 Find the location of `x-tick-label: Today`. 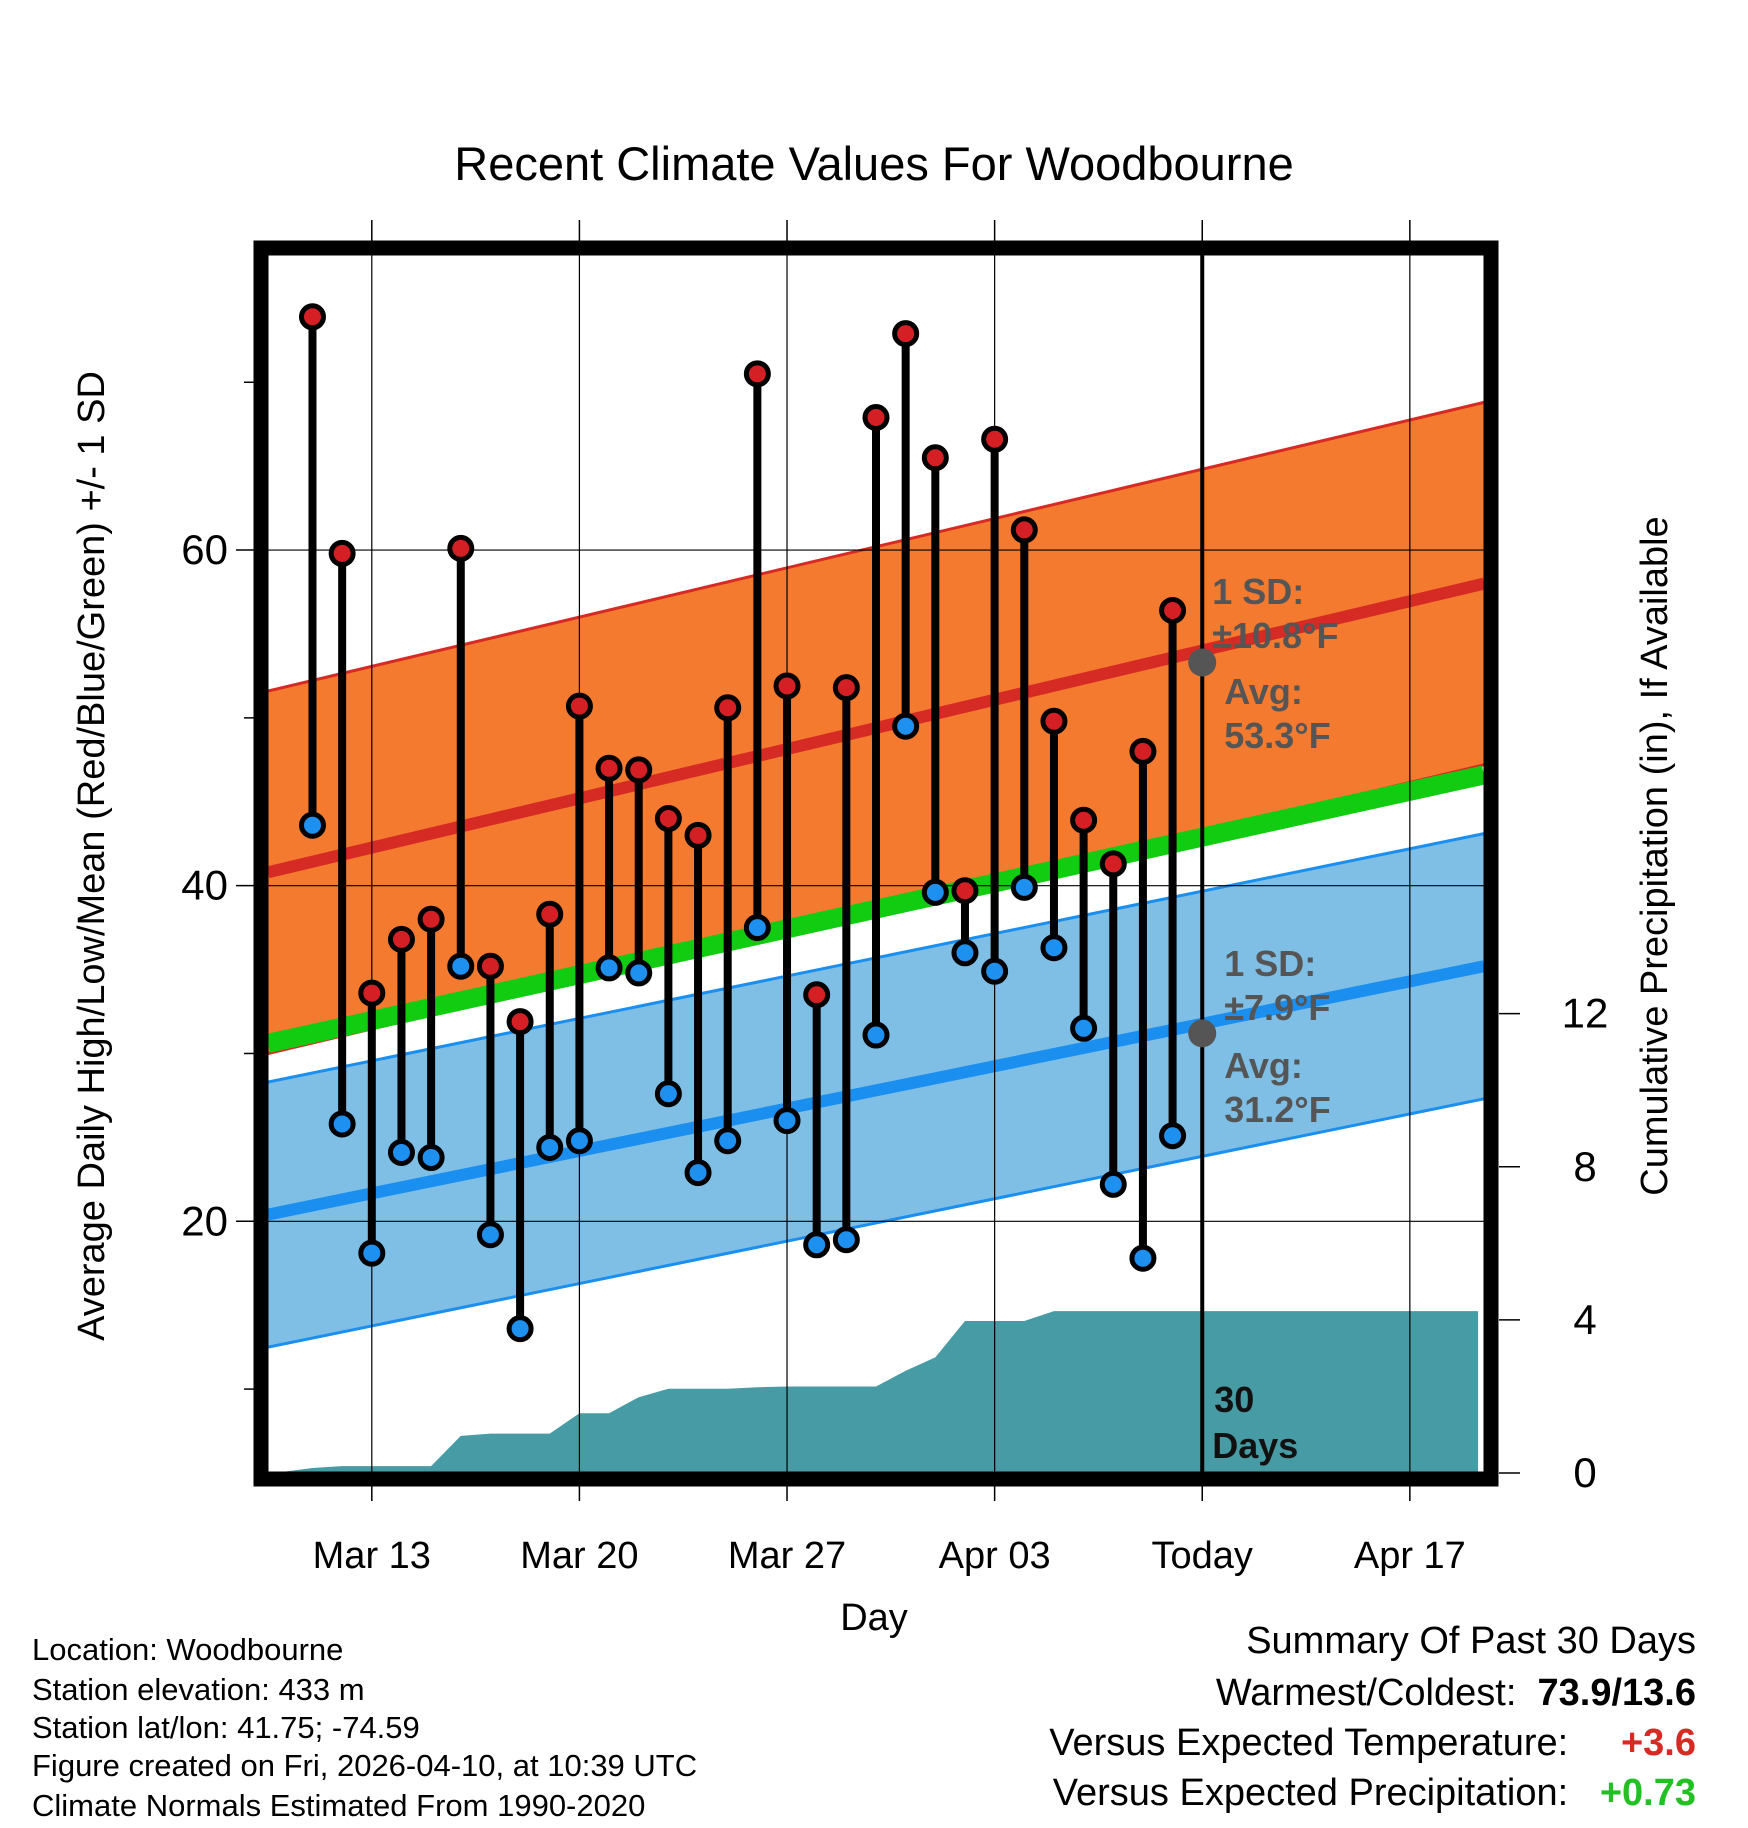

x-tick-label: Today is located at coordinates (1202, 1556).